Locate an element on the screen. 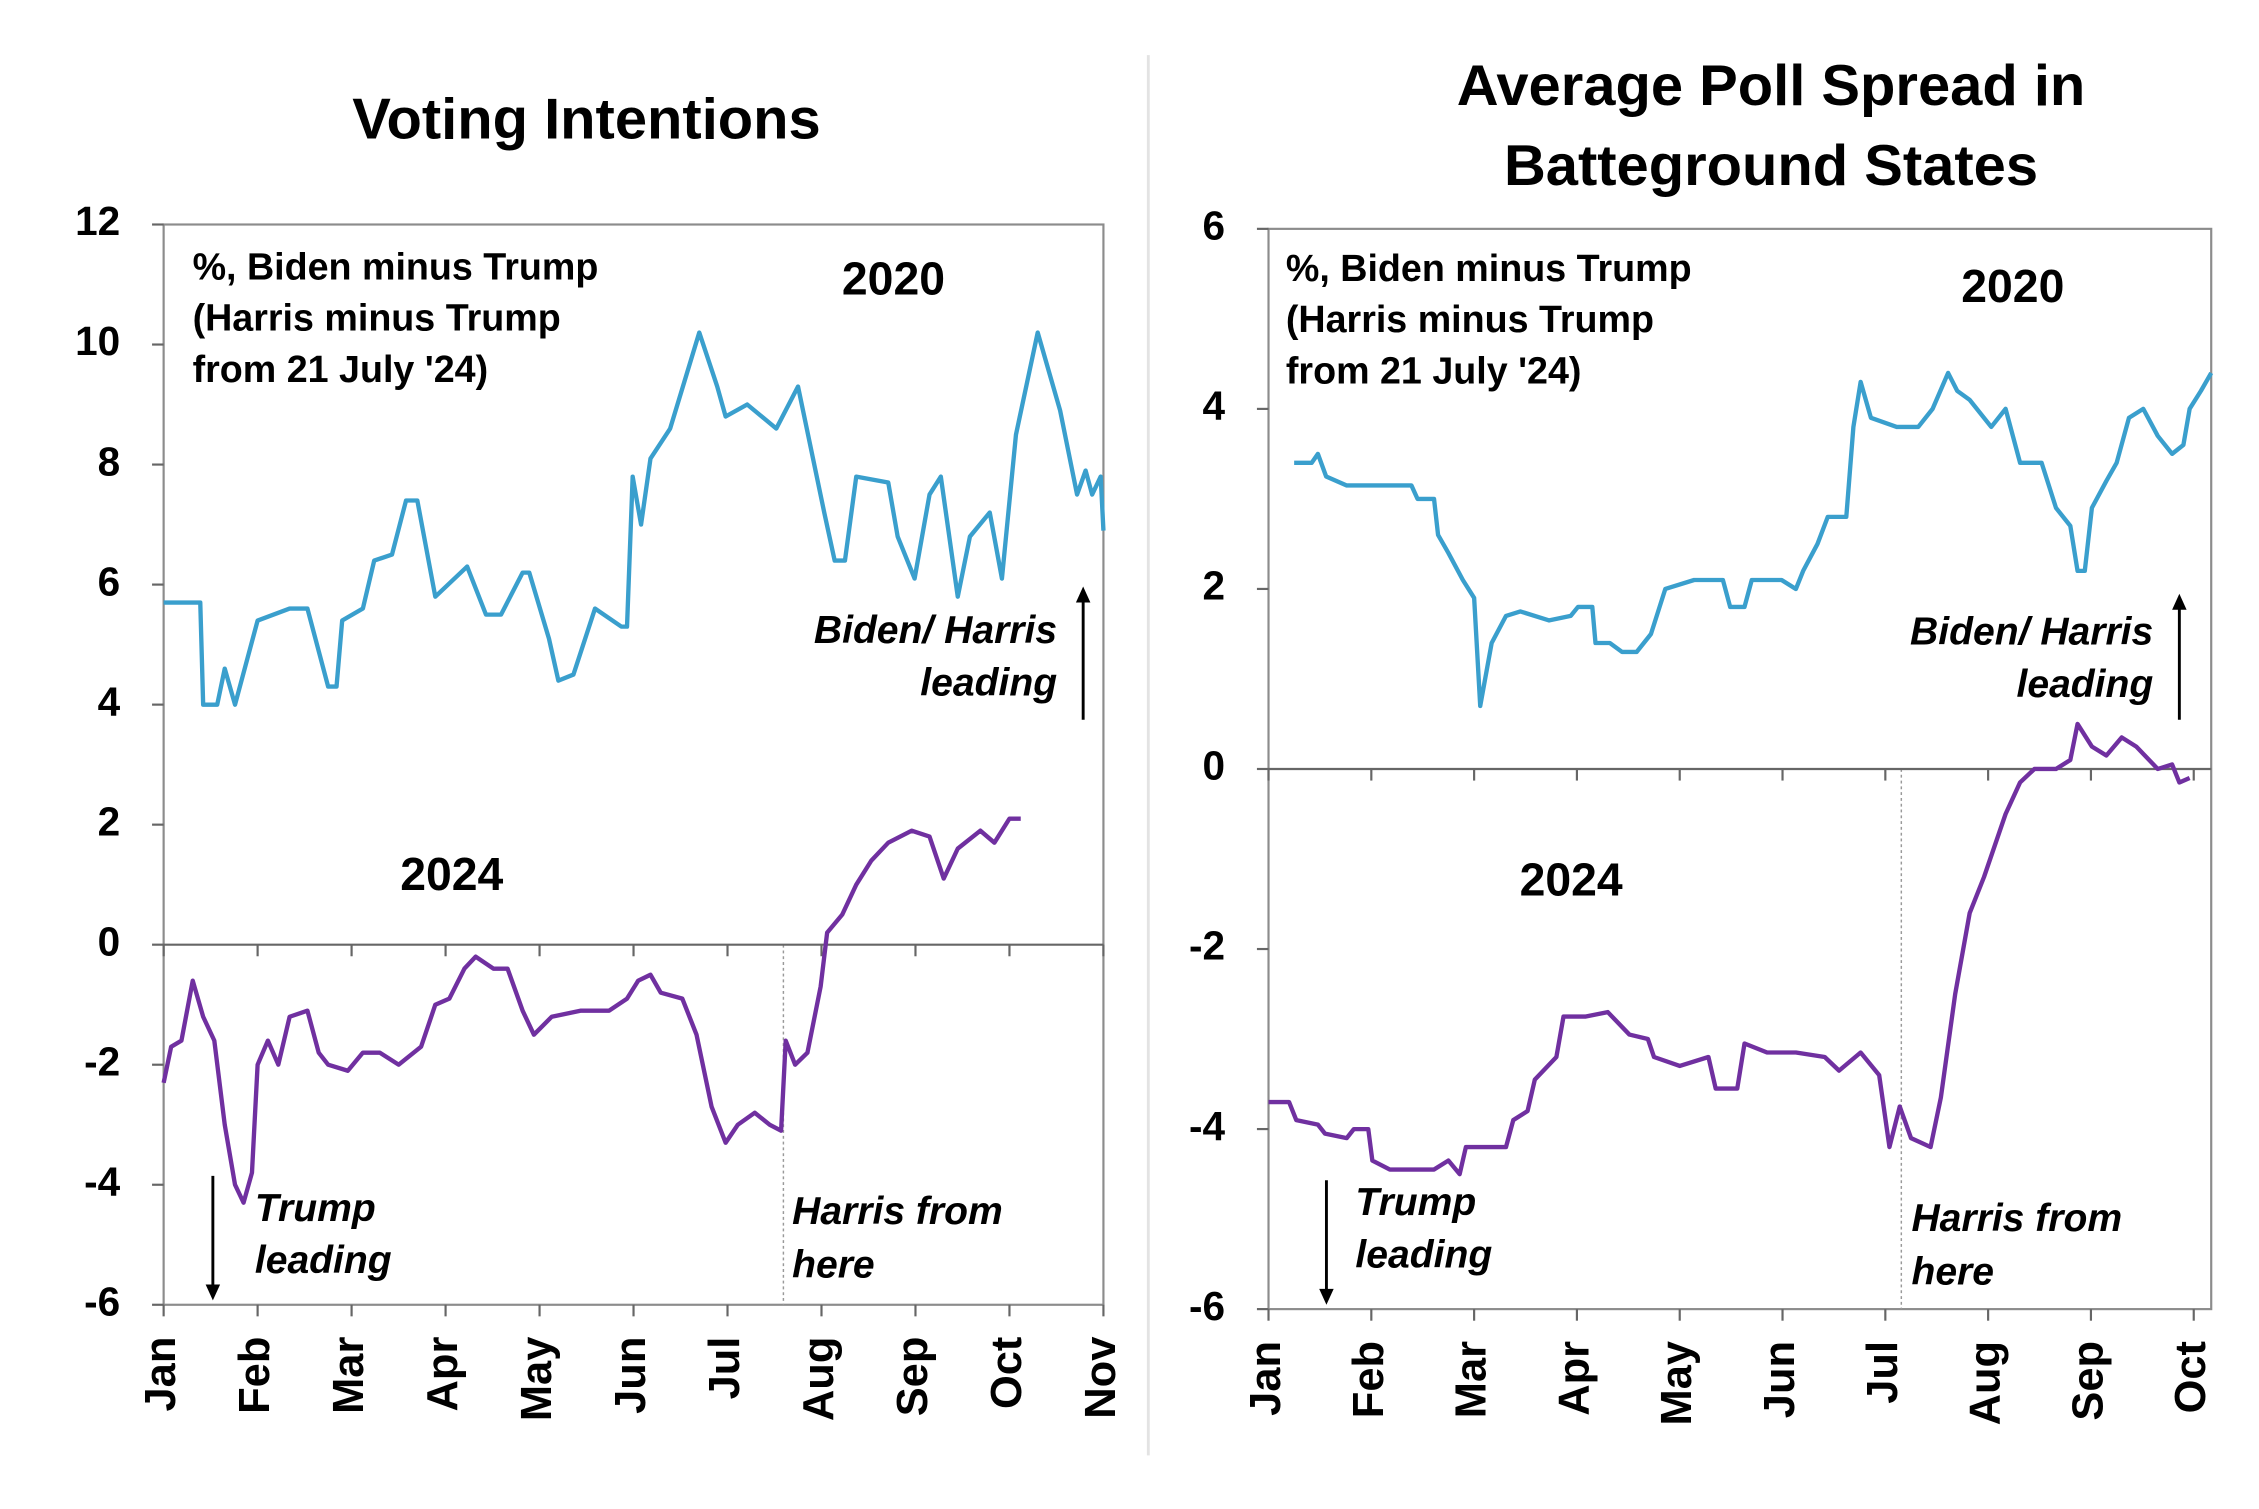  y-tick-label: 10 is located at coordinates (97, 341).